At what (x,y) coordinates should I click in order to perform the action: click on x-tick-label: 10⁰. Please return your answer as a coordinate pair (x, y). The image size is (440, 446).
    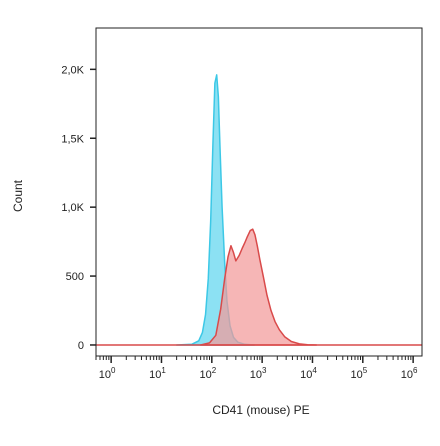
    Looking at the image, I should click on (107, 373).